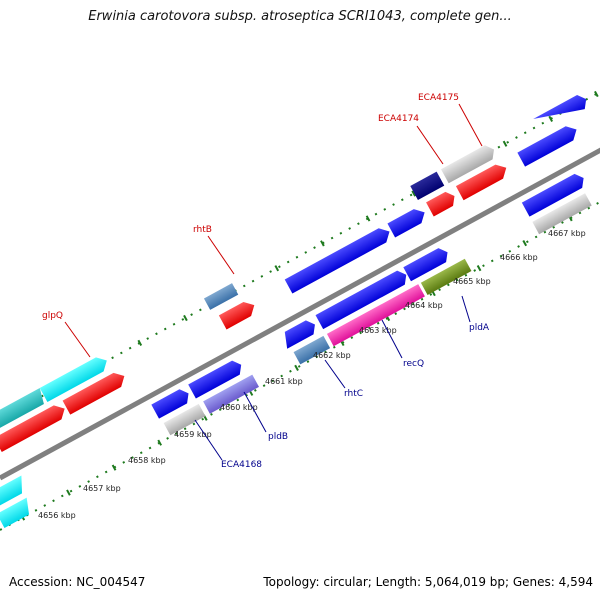 The width and height of the screenshot is (600, 600). What do you see at coordinates (184, 419) in the screenshot?
I see `gene-ECA4168` at bounding box center [184, 419].